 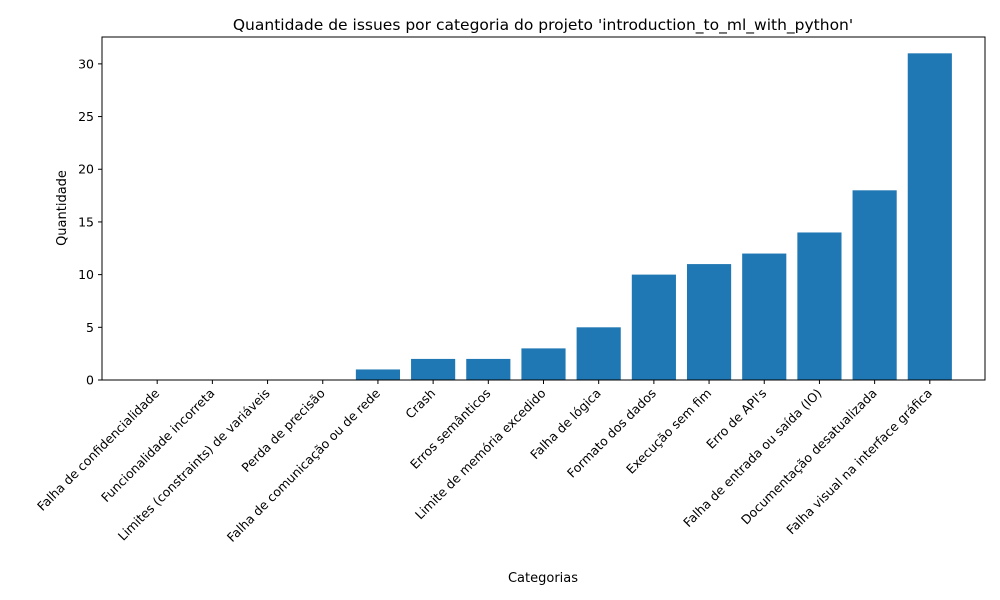 I want to click on y-tick-label: 0, so click(x=90, y=380).